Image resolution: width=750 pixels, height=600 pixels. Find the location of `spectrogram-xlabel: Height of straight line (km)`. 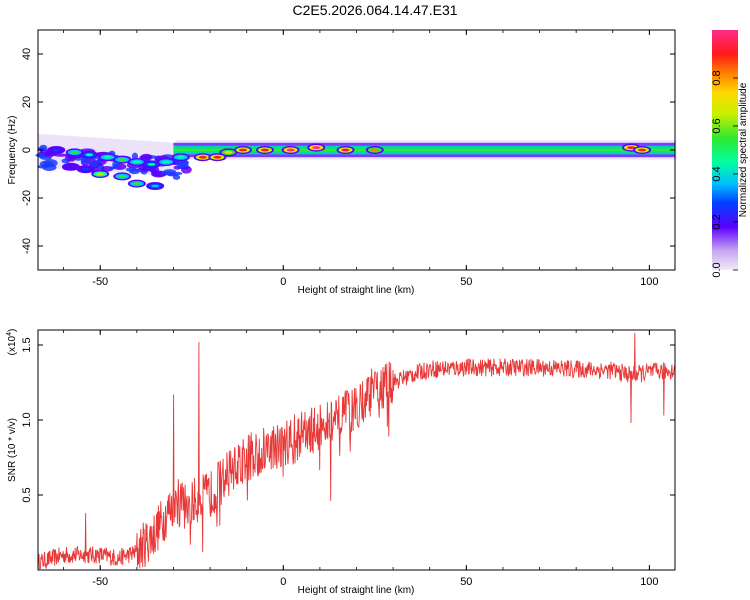

spectrogram-xlabel: Height of straight line (km) is located at coordinates (356, 290).